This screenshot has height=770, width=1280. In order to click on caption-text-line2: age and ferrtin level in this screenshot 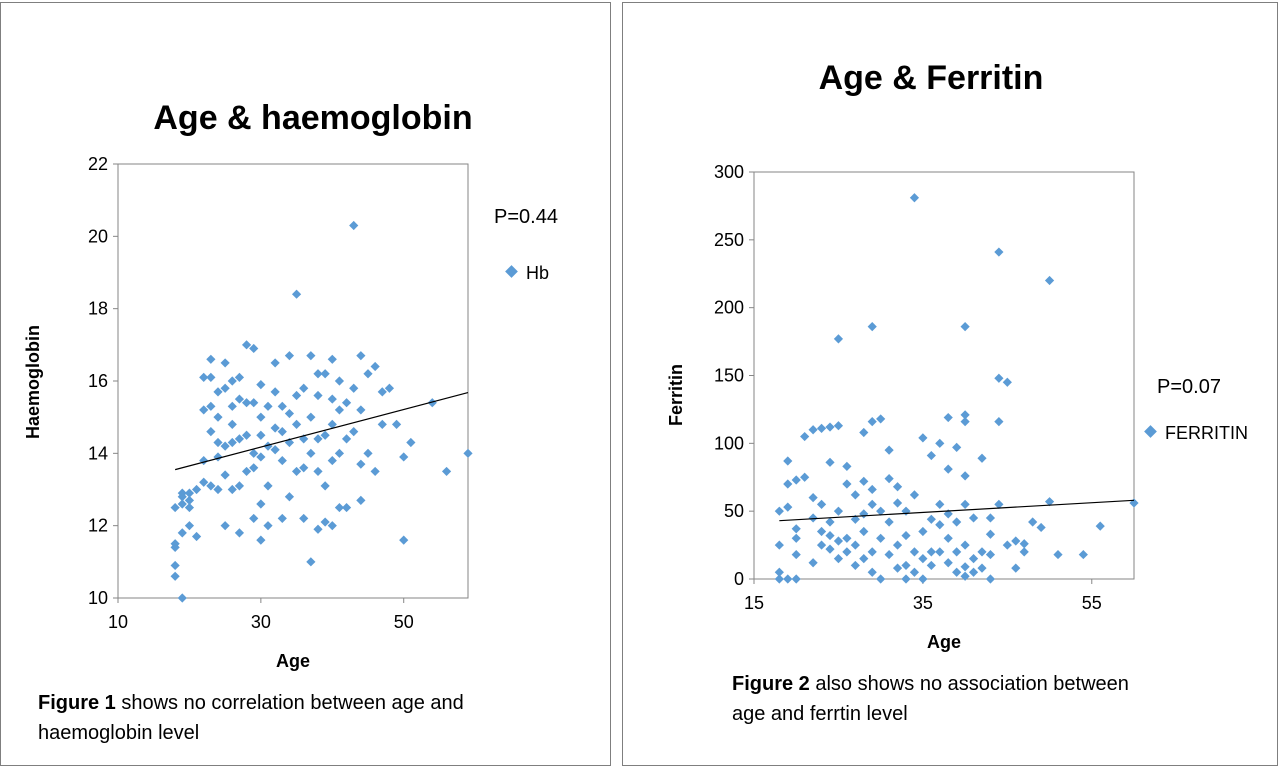, I will do `click(820, 714)`.